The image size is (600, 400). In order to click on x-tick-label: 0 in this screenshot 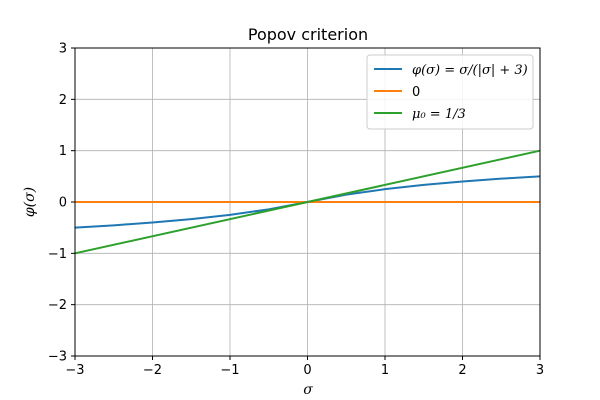, I will do `click(307, 370)`.